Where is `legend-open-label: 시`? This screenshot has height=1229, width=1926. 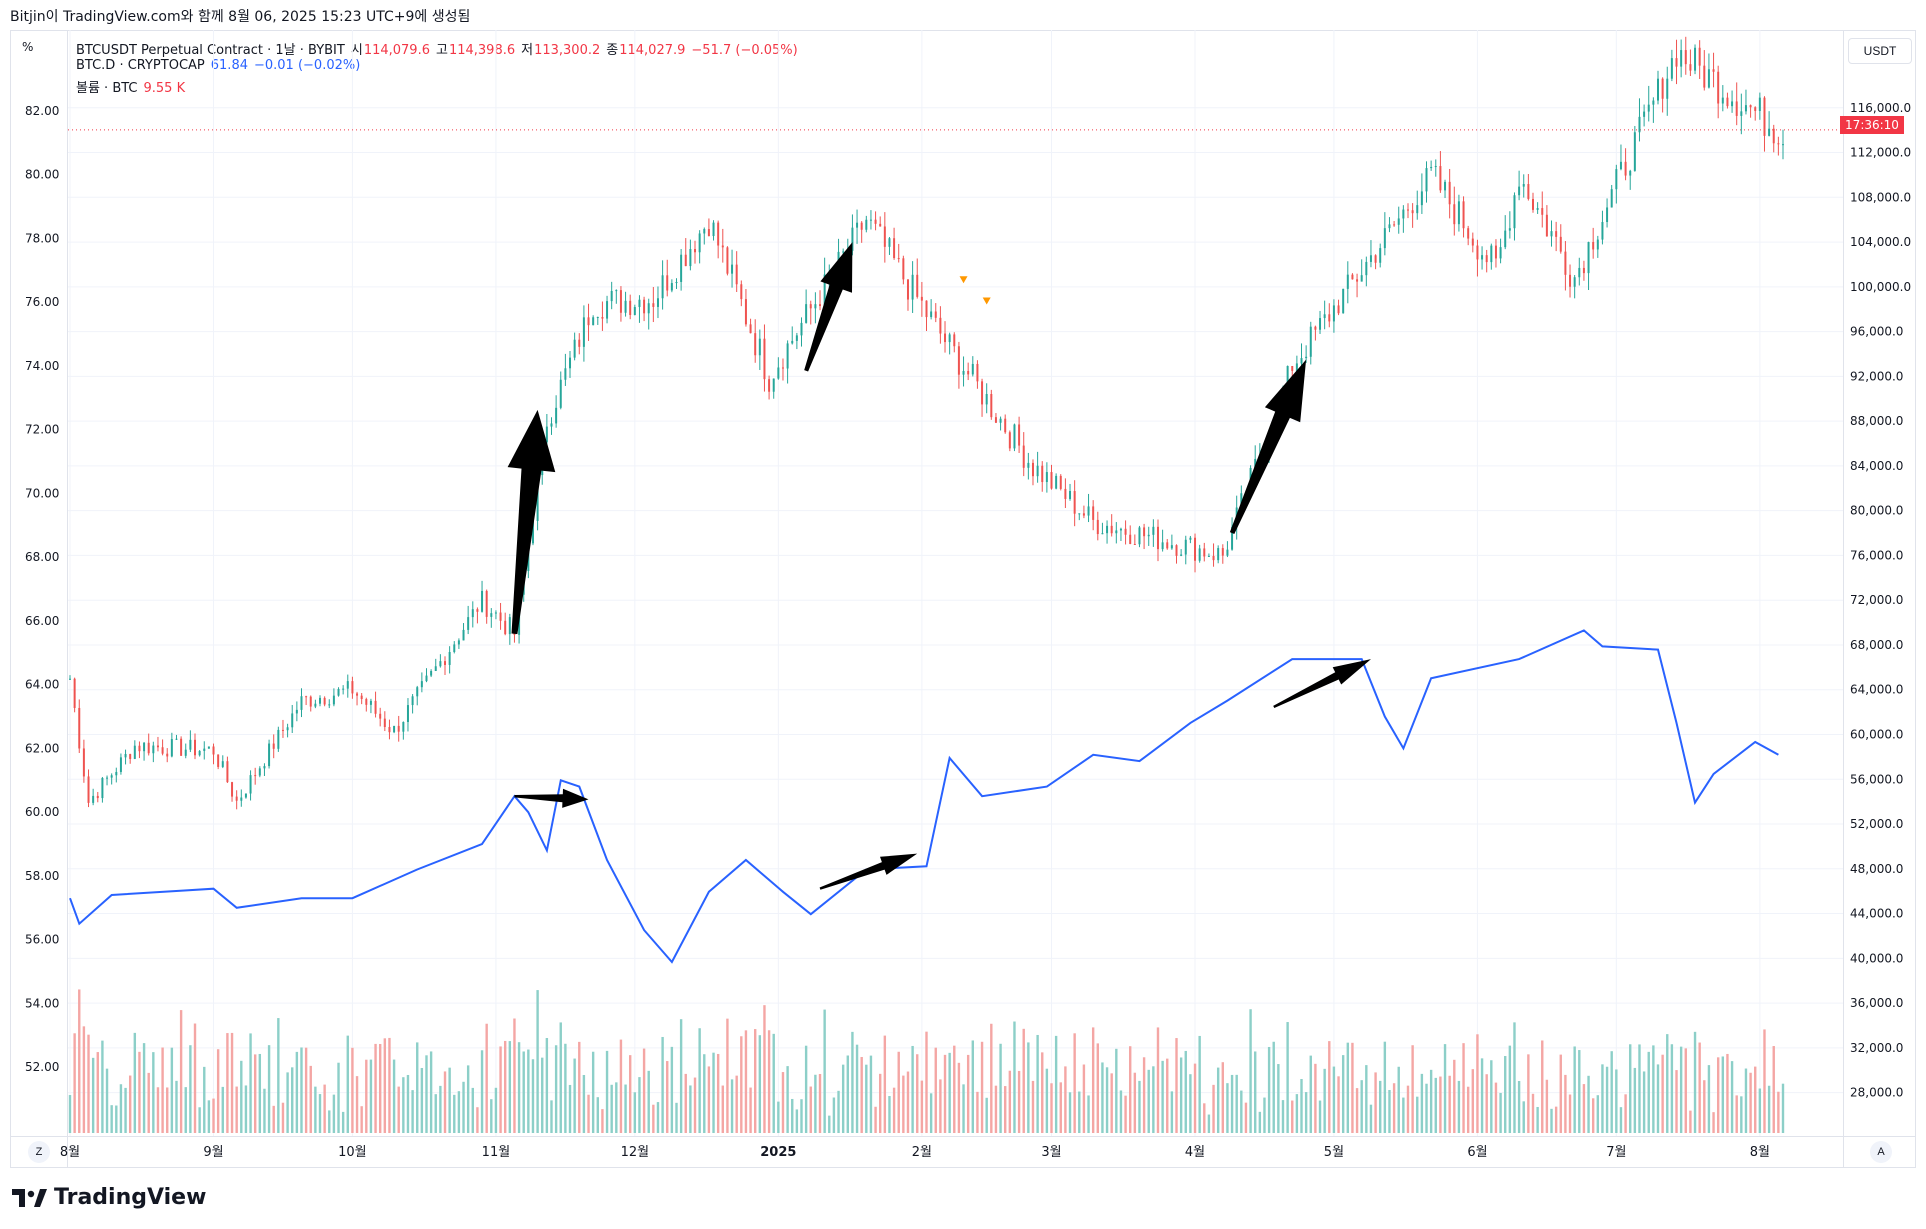
legend-open-label: 시 is located at coordinates (356, 50).